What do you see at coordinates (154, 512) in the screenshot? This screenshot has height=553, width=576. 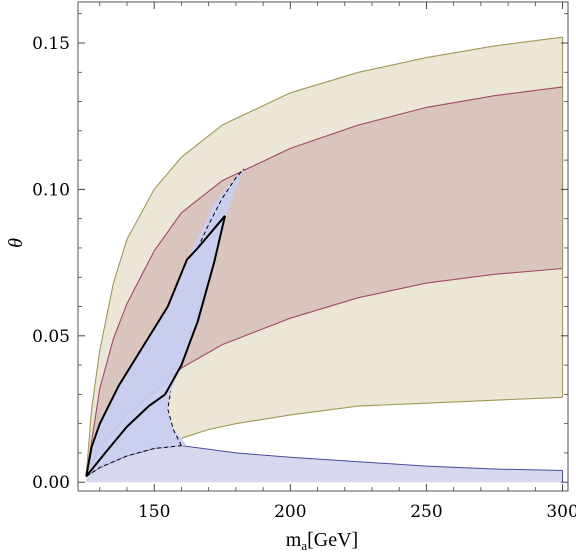 I see `x-tick-label-150: 150` at bounding box center [154, 512].